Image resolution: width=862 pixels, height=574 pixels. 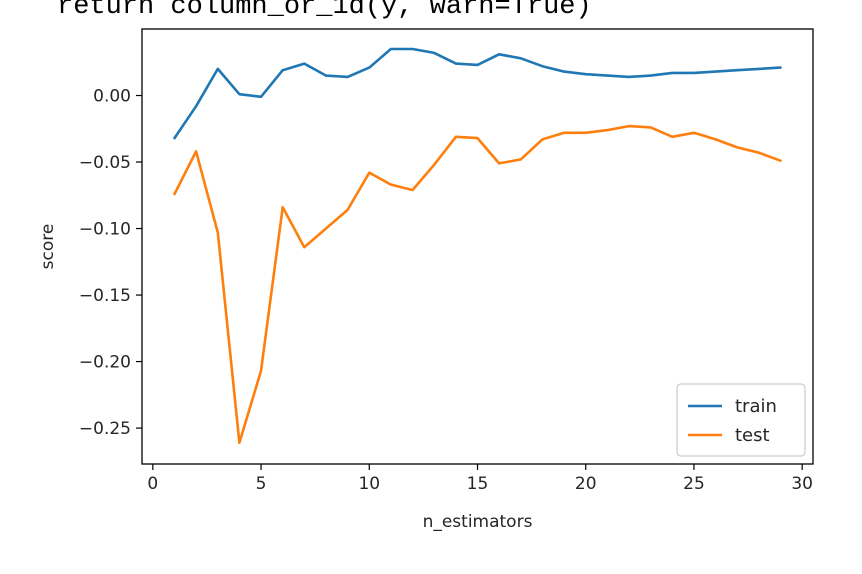 What do you see at coordinates (586, 484) in the screenshot?
I see `x-tick-label: 20` at bounding box center [586, 484].